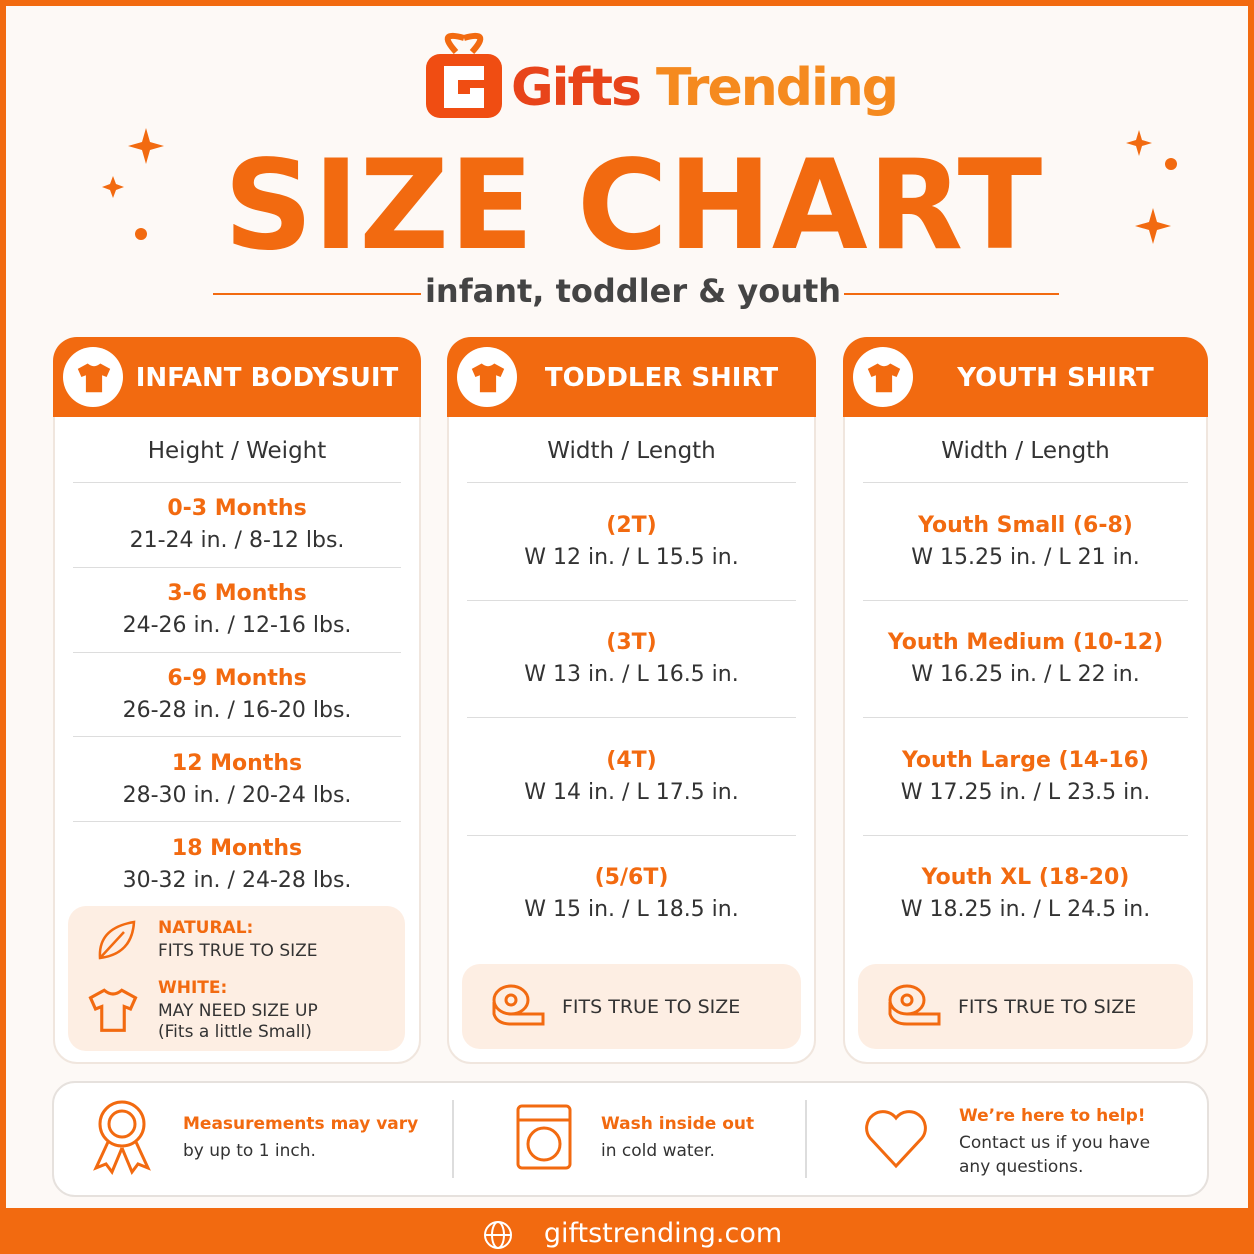  What do you see at coordinates (237, 509) in the screenshot?
I see `size-label: 0-3 Months` at bounding box center [237, 509].